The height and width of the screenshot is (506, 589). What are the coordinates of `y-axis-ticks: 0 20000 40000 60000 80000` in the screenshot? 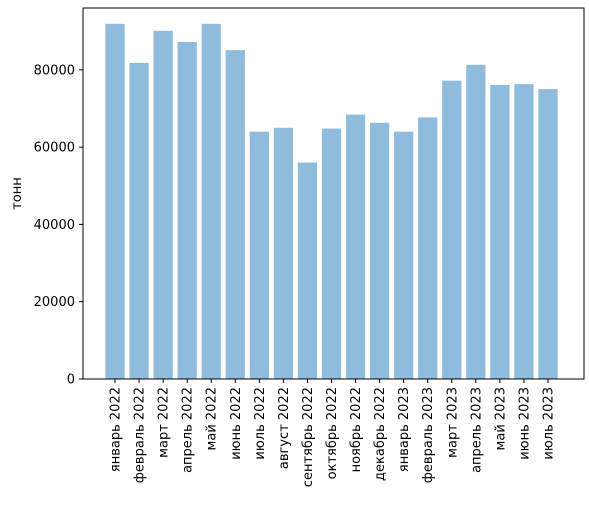 It's located at (58, 225).